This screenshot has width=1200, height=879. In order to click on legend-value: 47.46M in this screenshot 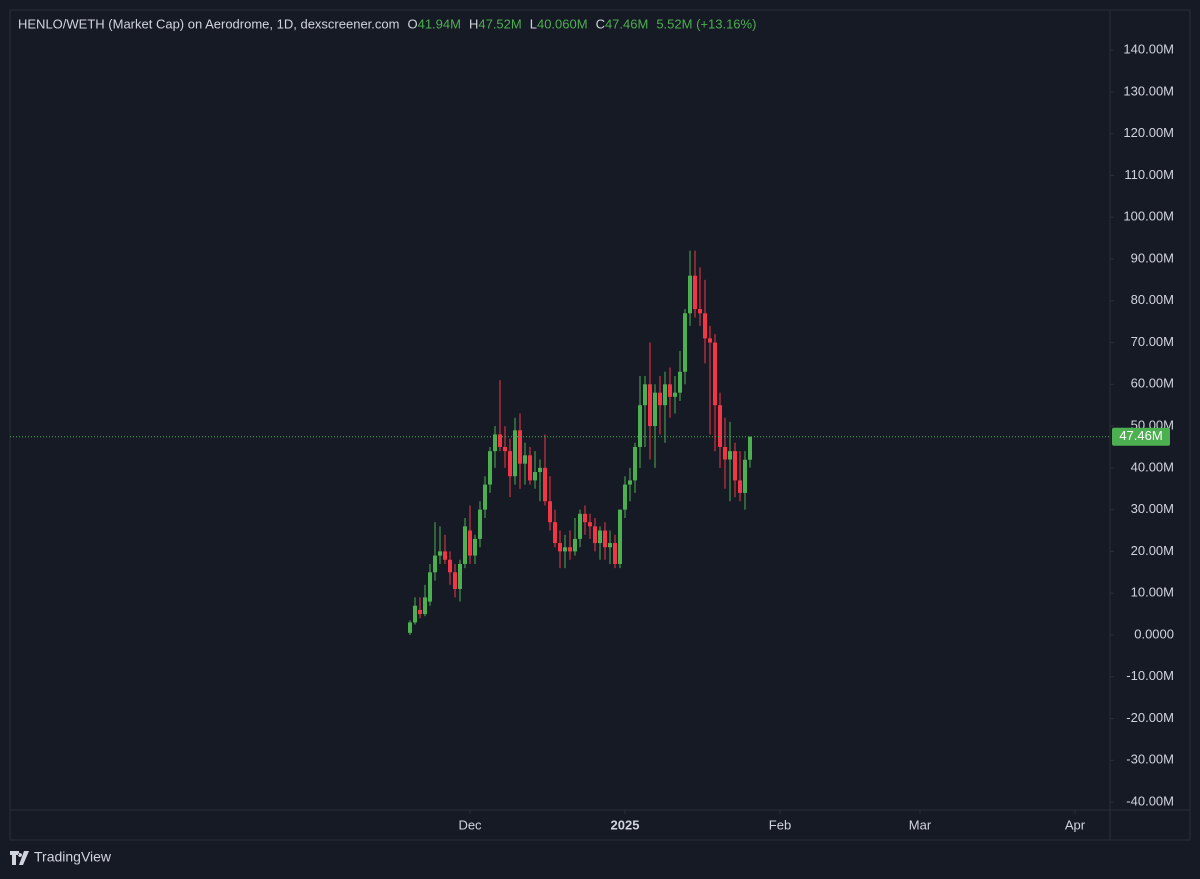, I will do `click(626, 23)`.